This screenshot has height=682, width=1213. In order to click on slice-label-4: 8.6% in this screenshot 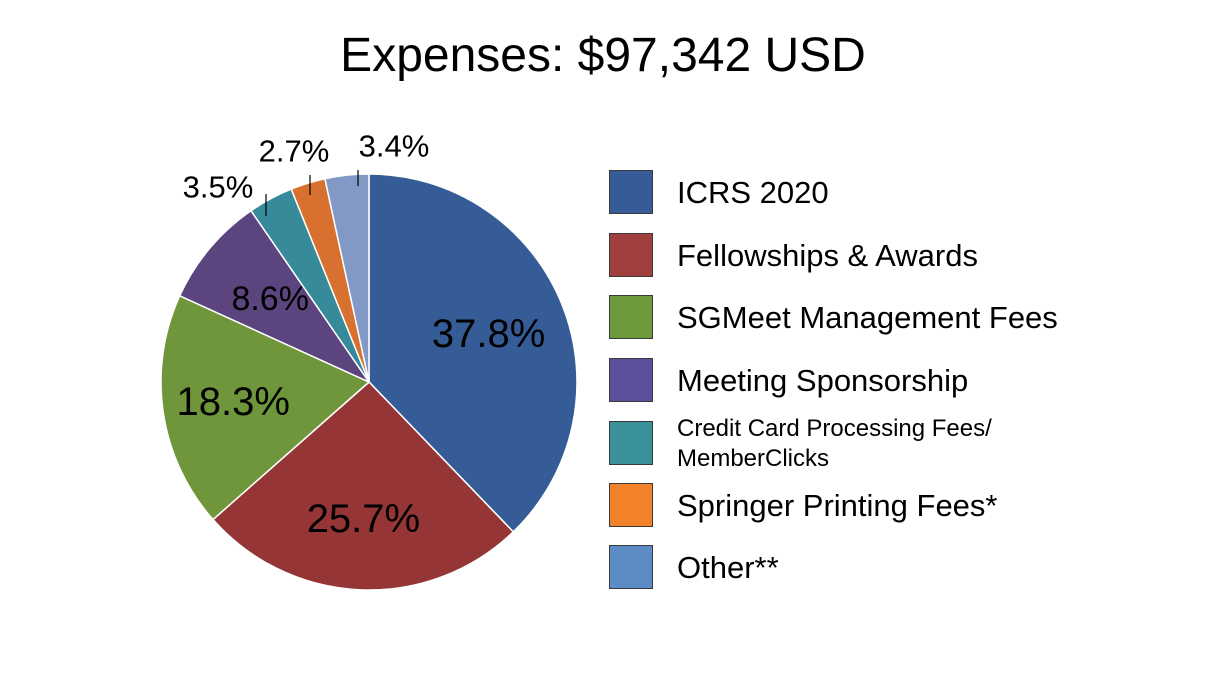, I will do `click(270, 299)`.